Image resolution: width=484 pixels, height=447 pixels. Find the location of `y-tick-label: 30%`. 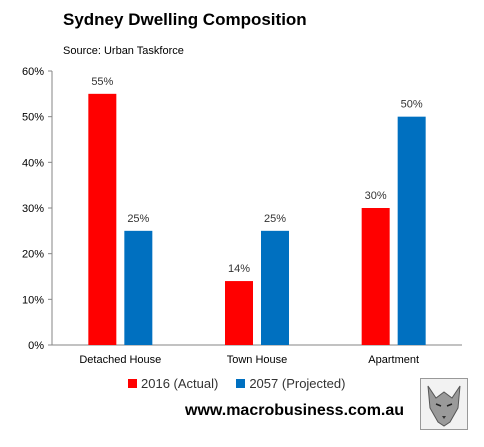

y-tick-label: 30% is located at coordinates (33, 209).